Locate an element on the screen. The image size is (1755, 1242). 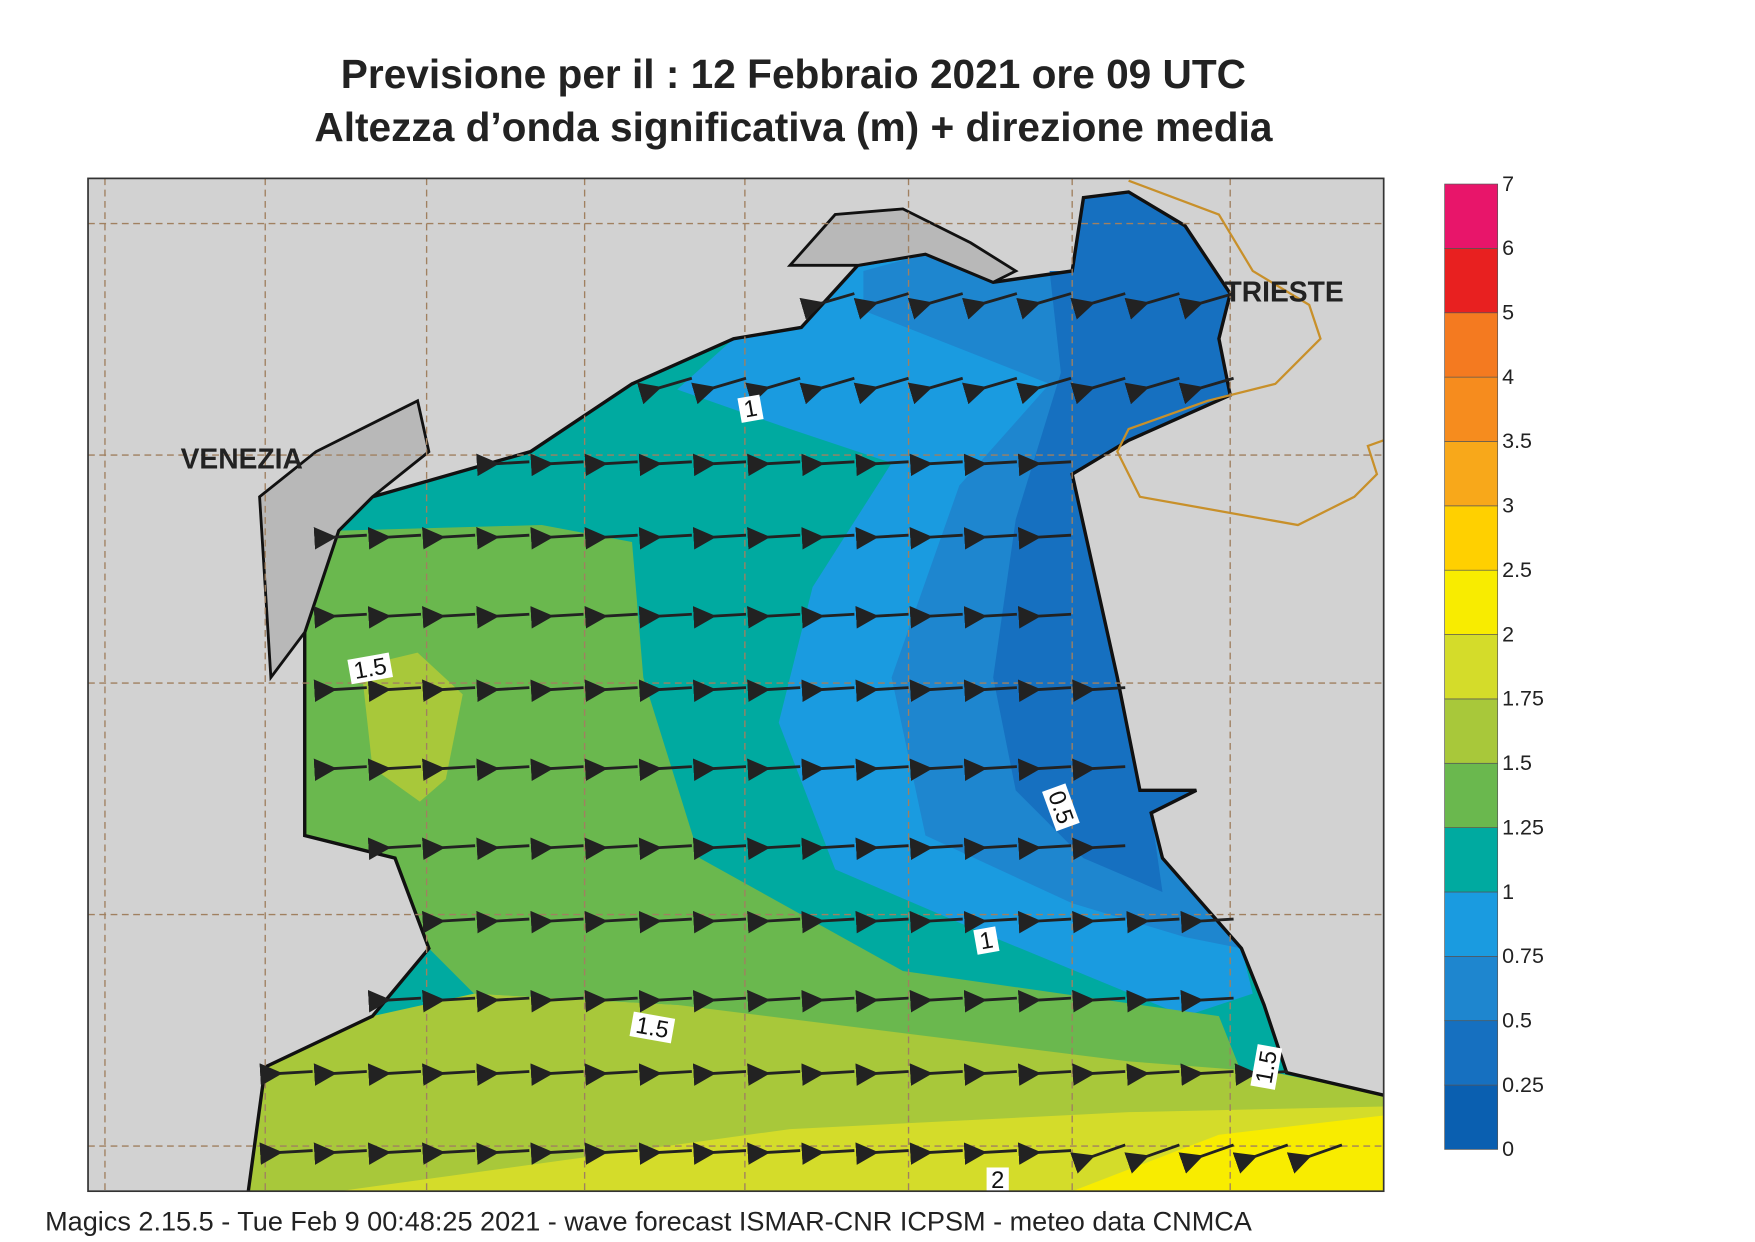
legend-label: 1 is located at coordinates (1508, 892).